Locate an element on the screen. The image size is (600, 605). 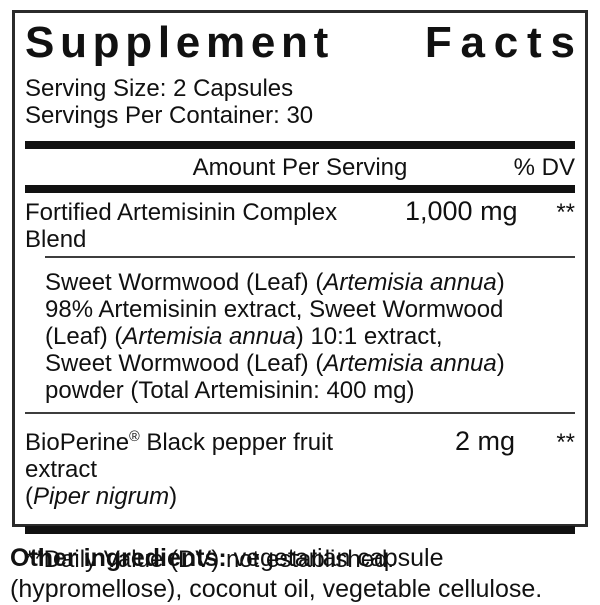
daily-value-footnote: **Daily Value (DV) not established. is located at coordinates (210, 559).